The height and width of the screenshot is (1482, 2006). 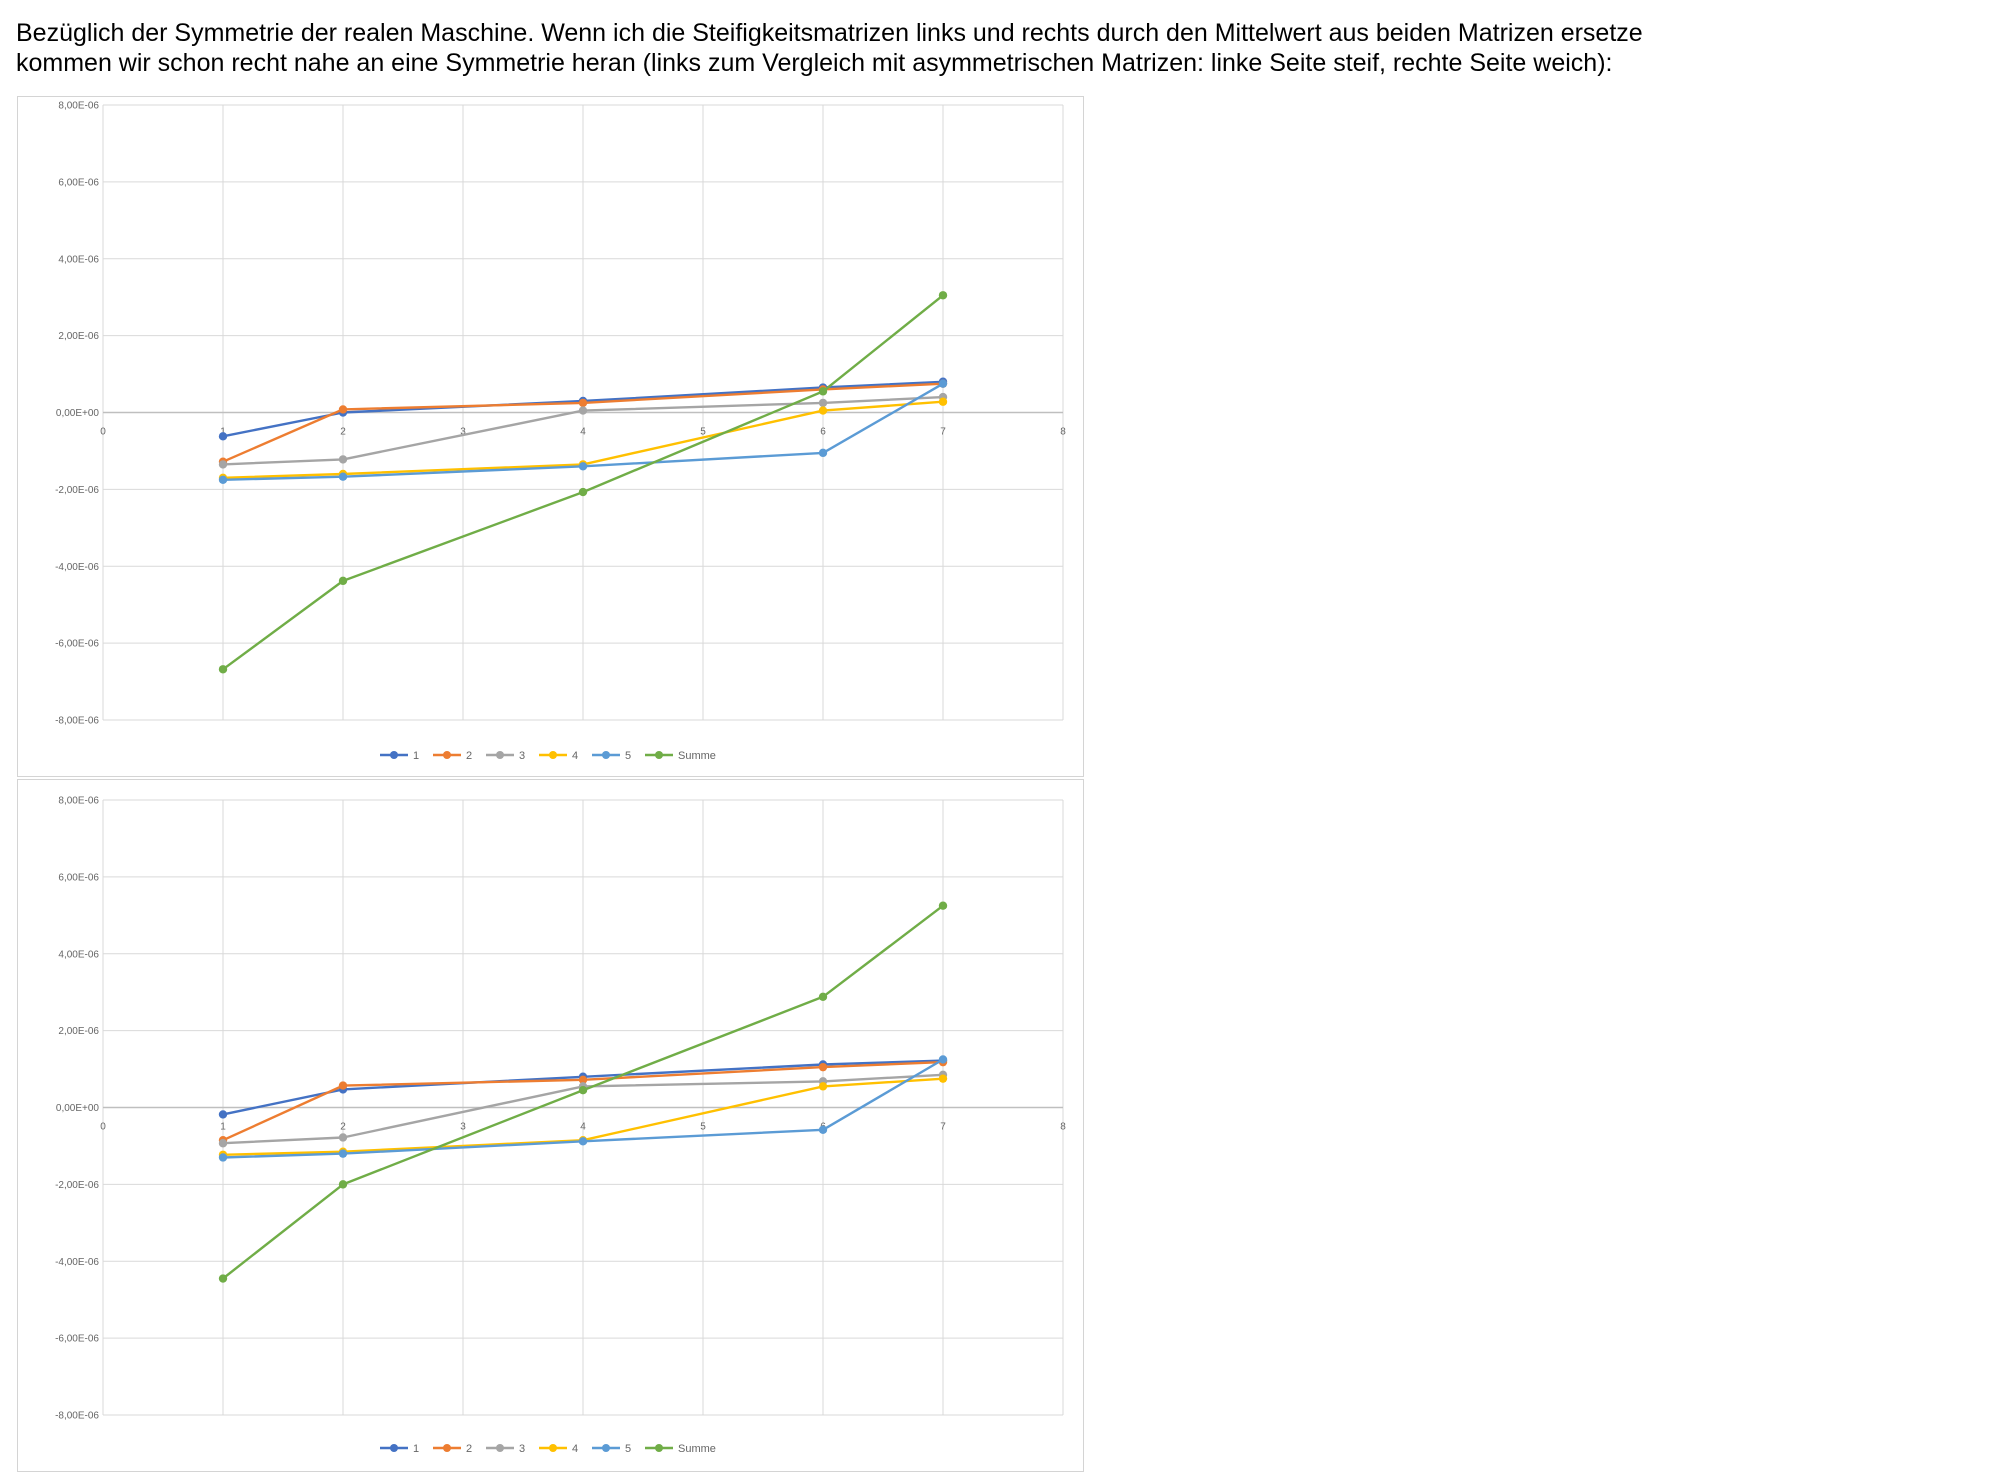 What do you see at coordinates (416, 756) in the screenshot?
I see `legend-label: 1` at bounding box center [416, 756].